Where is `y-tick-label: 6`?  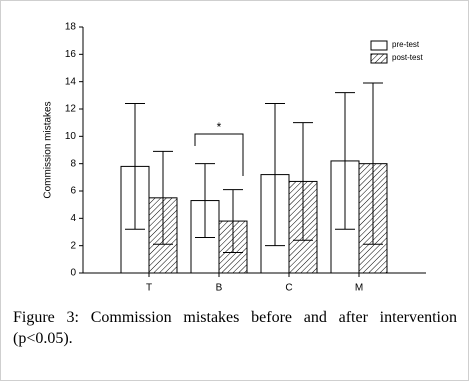
y-tick-label: 6 is located at coordinates (73, 191).